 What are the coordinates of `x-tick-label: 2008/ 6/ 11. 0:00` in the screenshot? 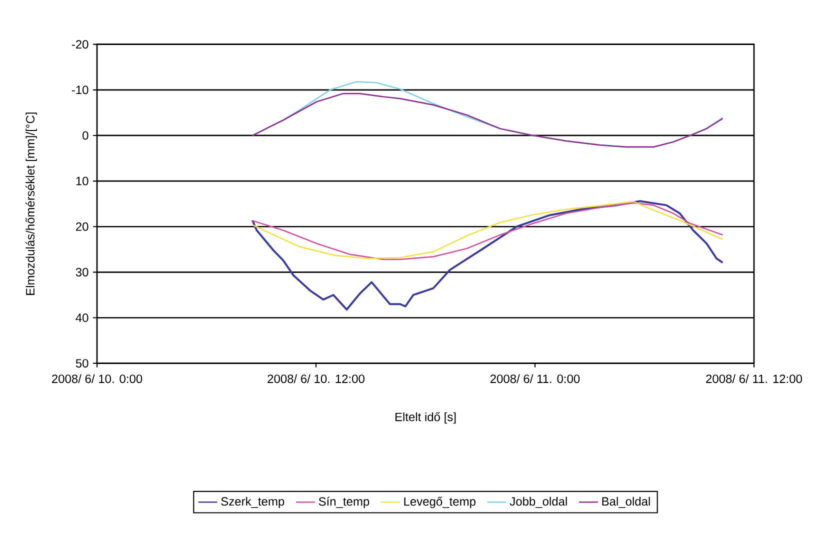 It's located at (535, 379).